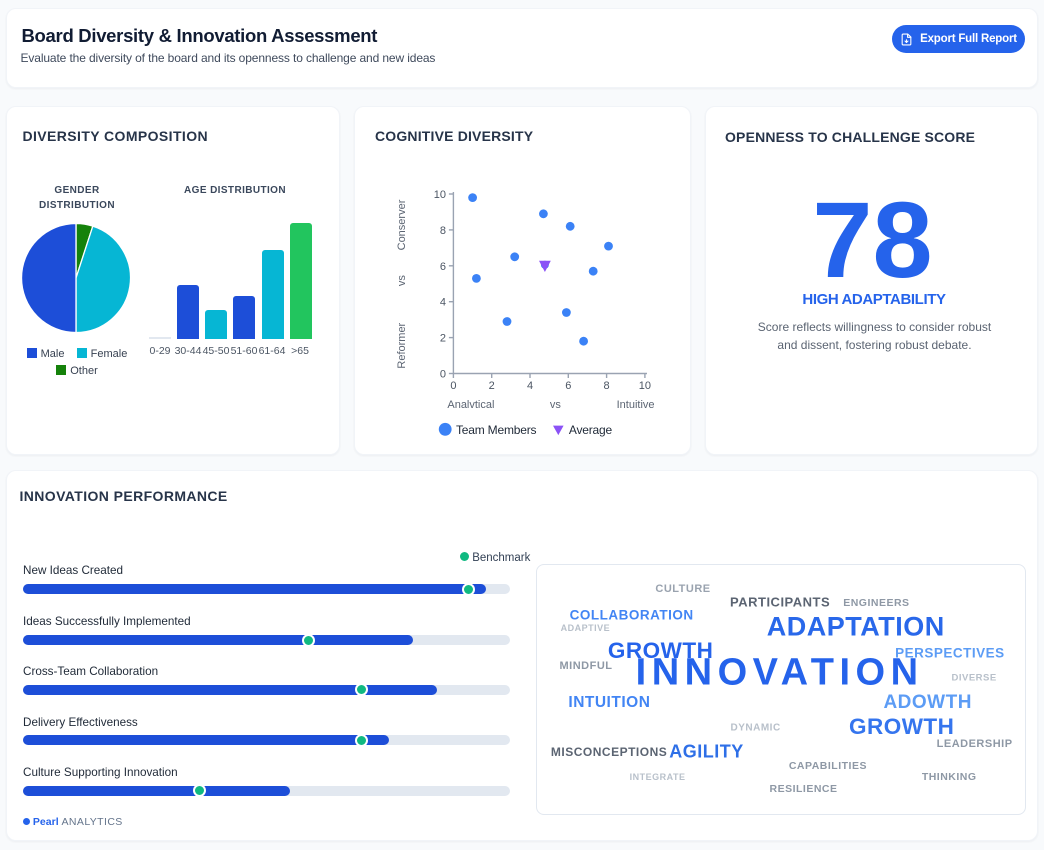  What do you see at coordinates (402, 224) in the screenshot?
I see `svg-text: Conserver` at bounding box center [402, 224].